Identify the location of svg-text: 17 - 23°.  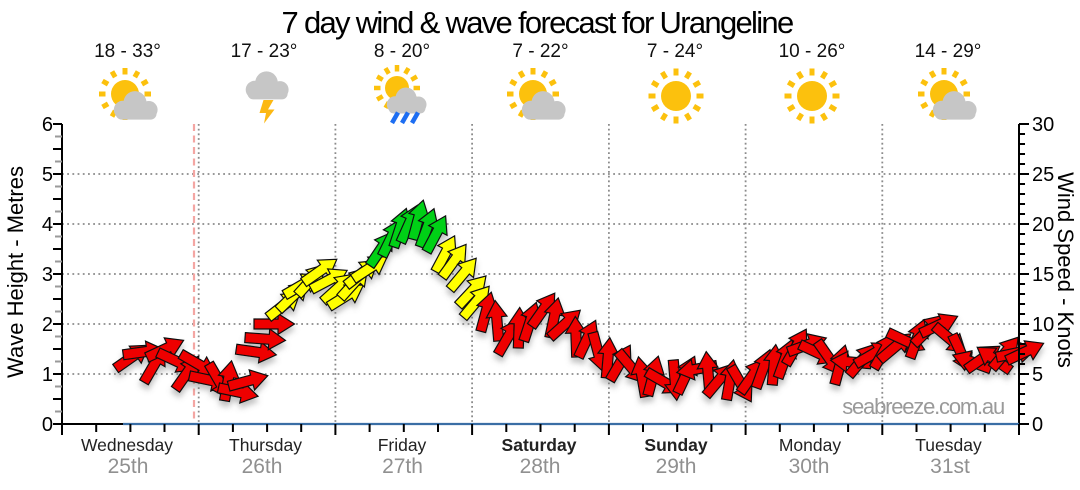
(264, 51).